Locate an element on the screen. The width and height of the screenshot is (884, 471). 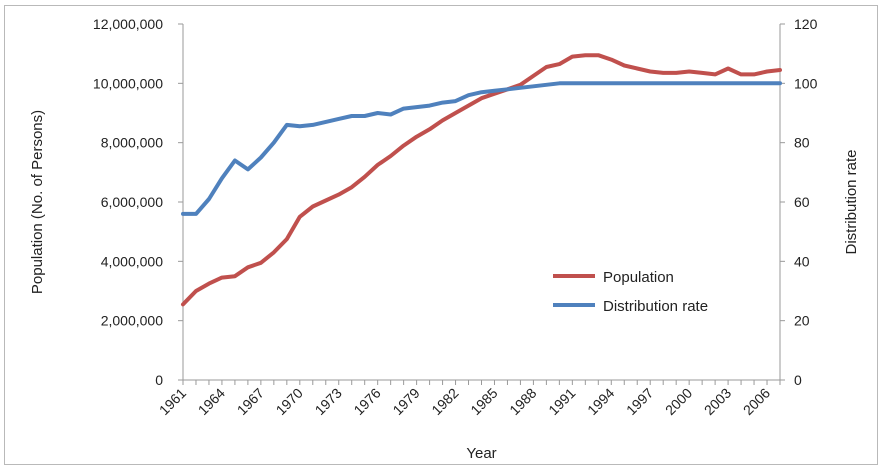
y2-tick-label: 120 is located at coordinates (806, 24).